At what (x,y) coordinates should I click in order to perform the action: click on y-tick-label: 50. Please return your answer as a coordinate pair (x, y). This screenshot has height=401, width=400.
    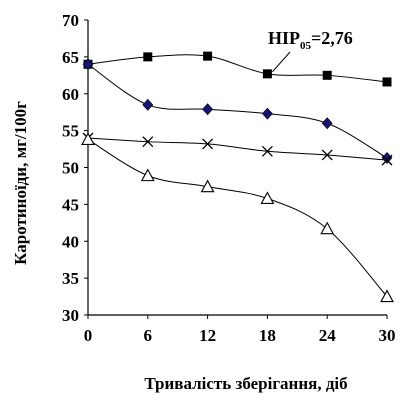
    Looking at the image, I should click on (70, 168).